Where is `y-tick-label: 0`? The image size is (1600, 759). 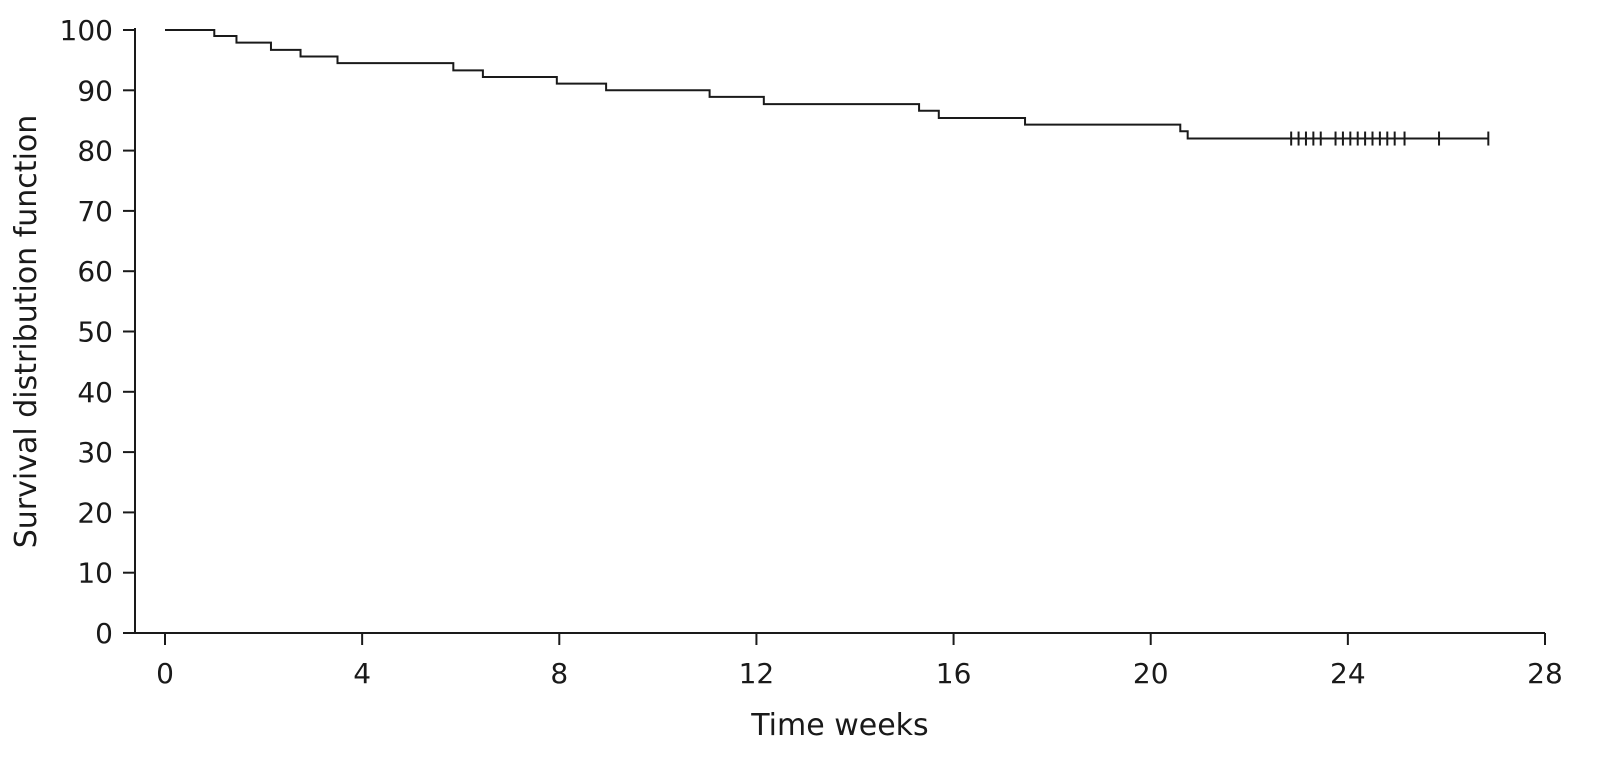
y-tick-label: 0 is located at coordinates (104, 633).